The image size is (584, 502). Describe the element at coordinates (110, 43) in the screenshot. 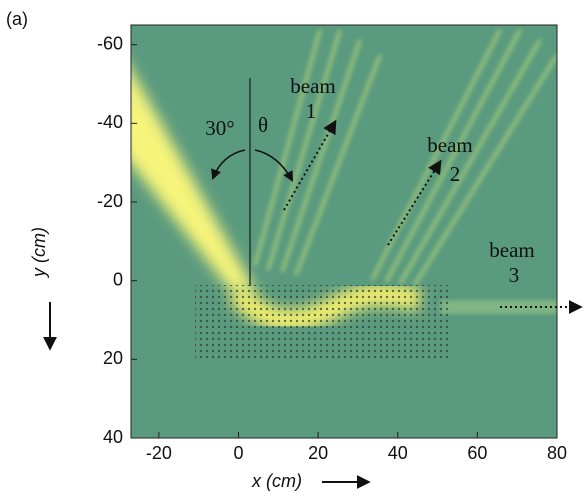

I see `y-tick-label: -60` at that location.